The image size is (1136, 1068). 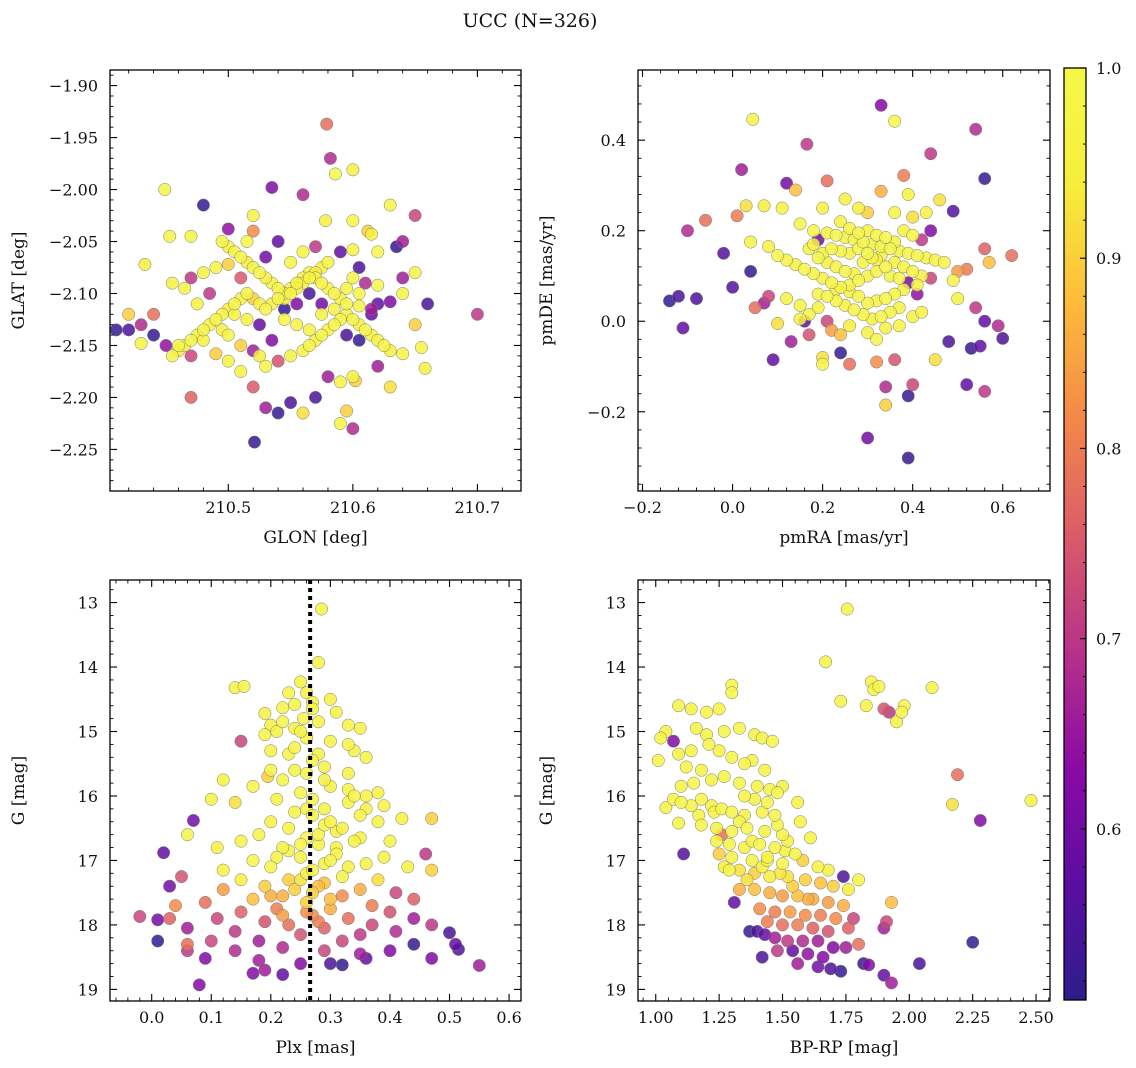 I want to click on x-tick-label: 0.5, so click(x=449, y=1017).